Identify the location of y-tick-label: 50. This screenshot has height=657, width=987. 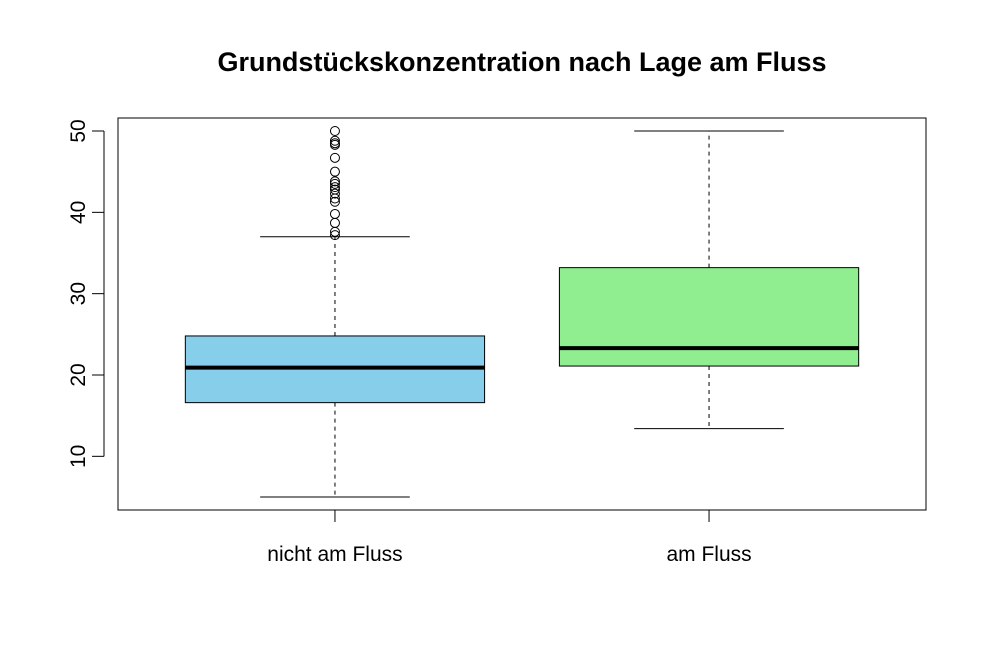
(78, 130).